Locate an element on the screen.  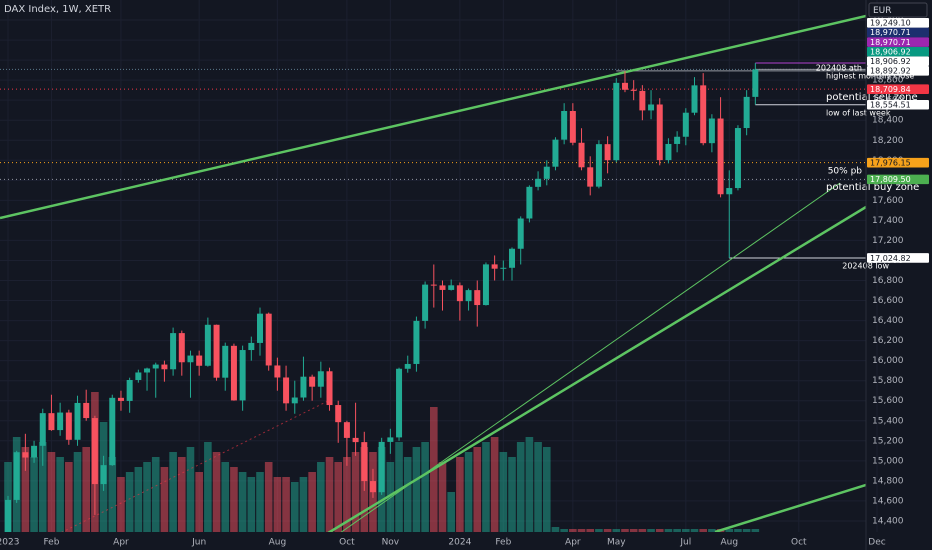
x-tick-label: Jul is located at coordinates (685, 543).